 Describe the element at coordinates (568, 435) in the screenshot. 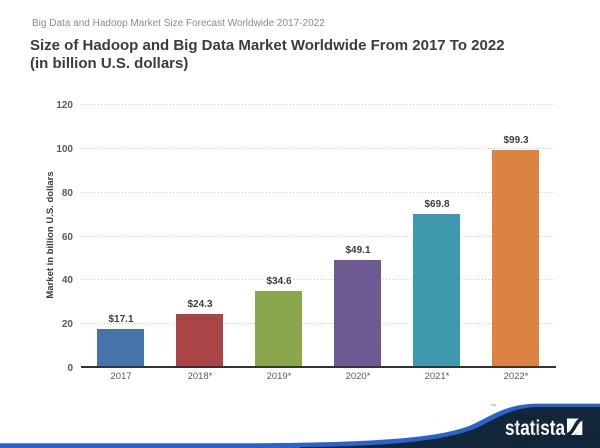

I see `svg-text: CHARTS.COM` at that location.